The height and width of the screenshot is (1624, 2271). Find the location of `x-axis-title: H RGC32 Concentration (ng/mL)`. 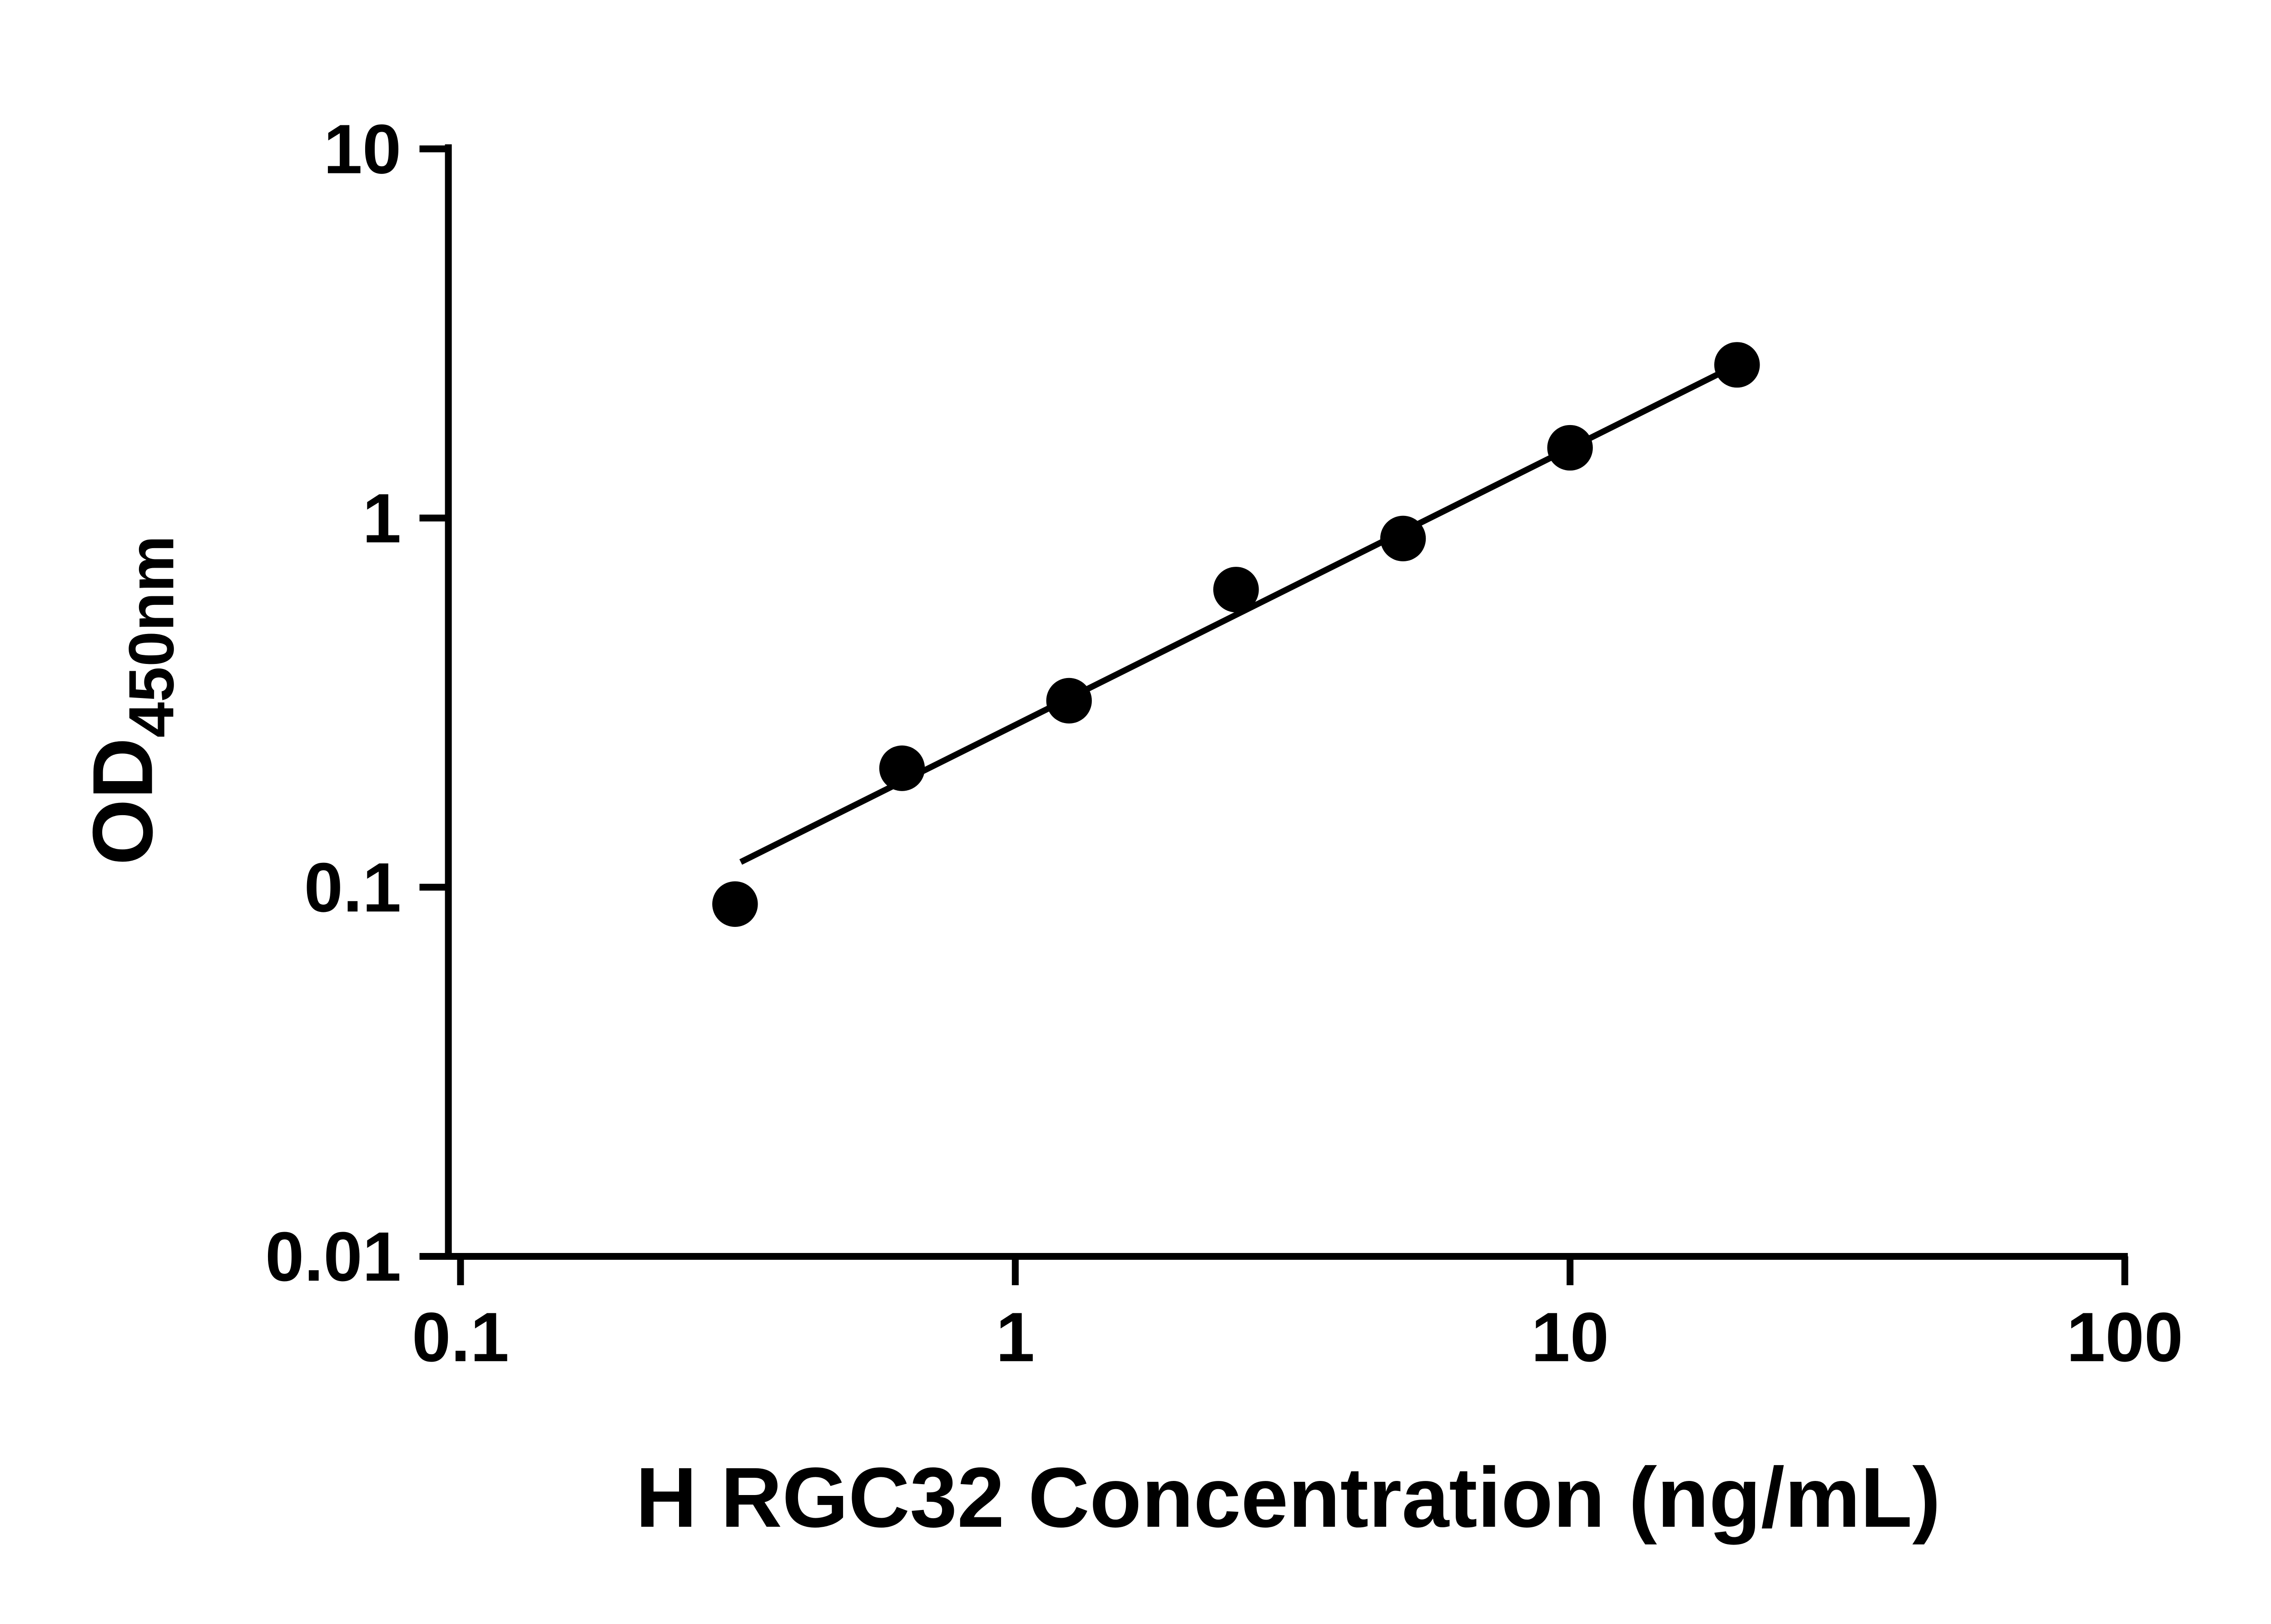

x-axis-title: H RGC32 Concentration (ng/mL) is located at coordinates (1287, 1497).